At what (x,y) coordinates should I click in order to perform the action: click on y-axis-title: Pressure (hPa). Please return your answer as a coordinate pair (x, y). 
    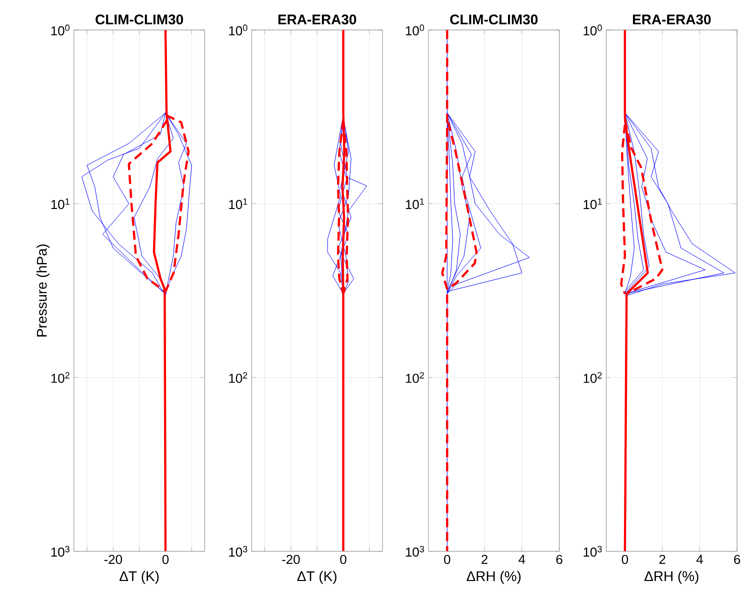
    Looking at the image, I should click on (43, 290).